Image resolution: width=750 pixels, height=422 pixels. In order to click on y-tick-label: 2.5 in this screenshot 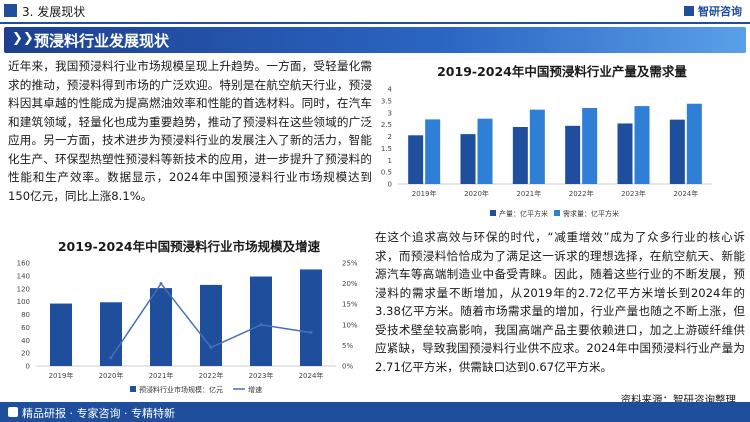, I will do `click(386, 125)`.